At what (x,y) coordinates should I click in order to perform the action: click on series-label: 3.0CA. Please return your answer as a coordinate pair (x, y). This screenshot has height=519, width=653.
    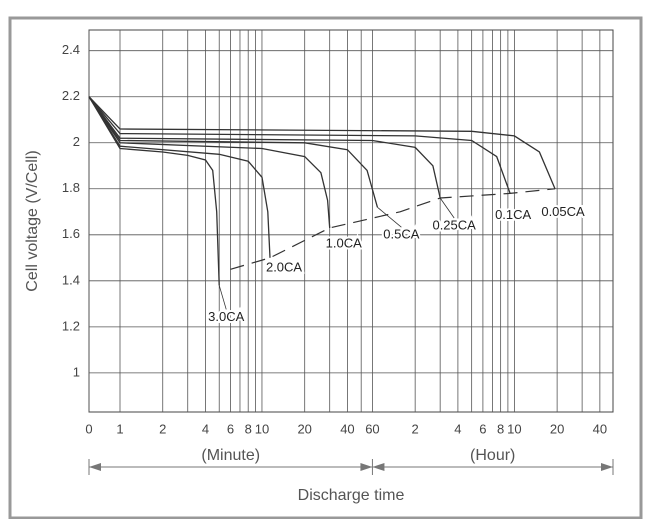
    Looking at the image, I should click on (226, 316).